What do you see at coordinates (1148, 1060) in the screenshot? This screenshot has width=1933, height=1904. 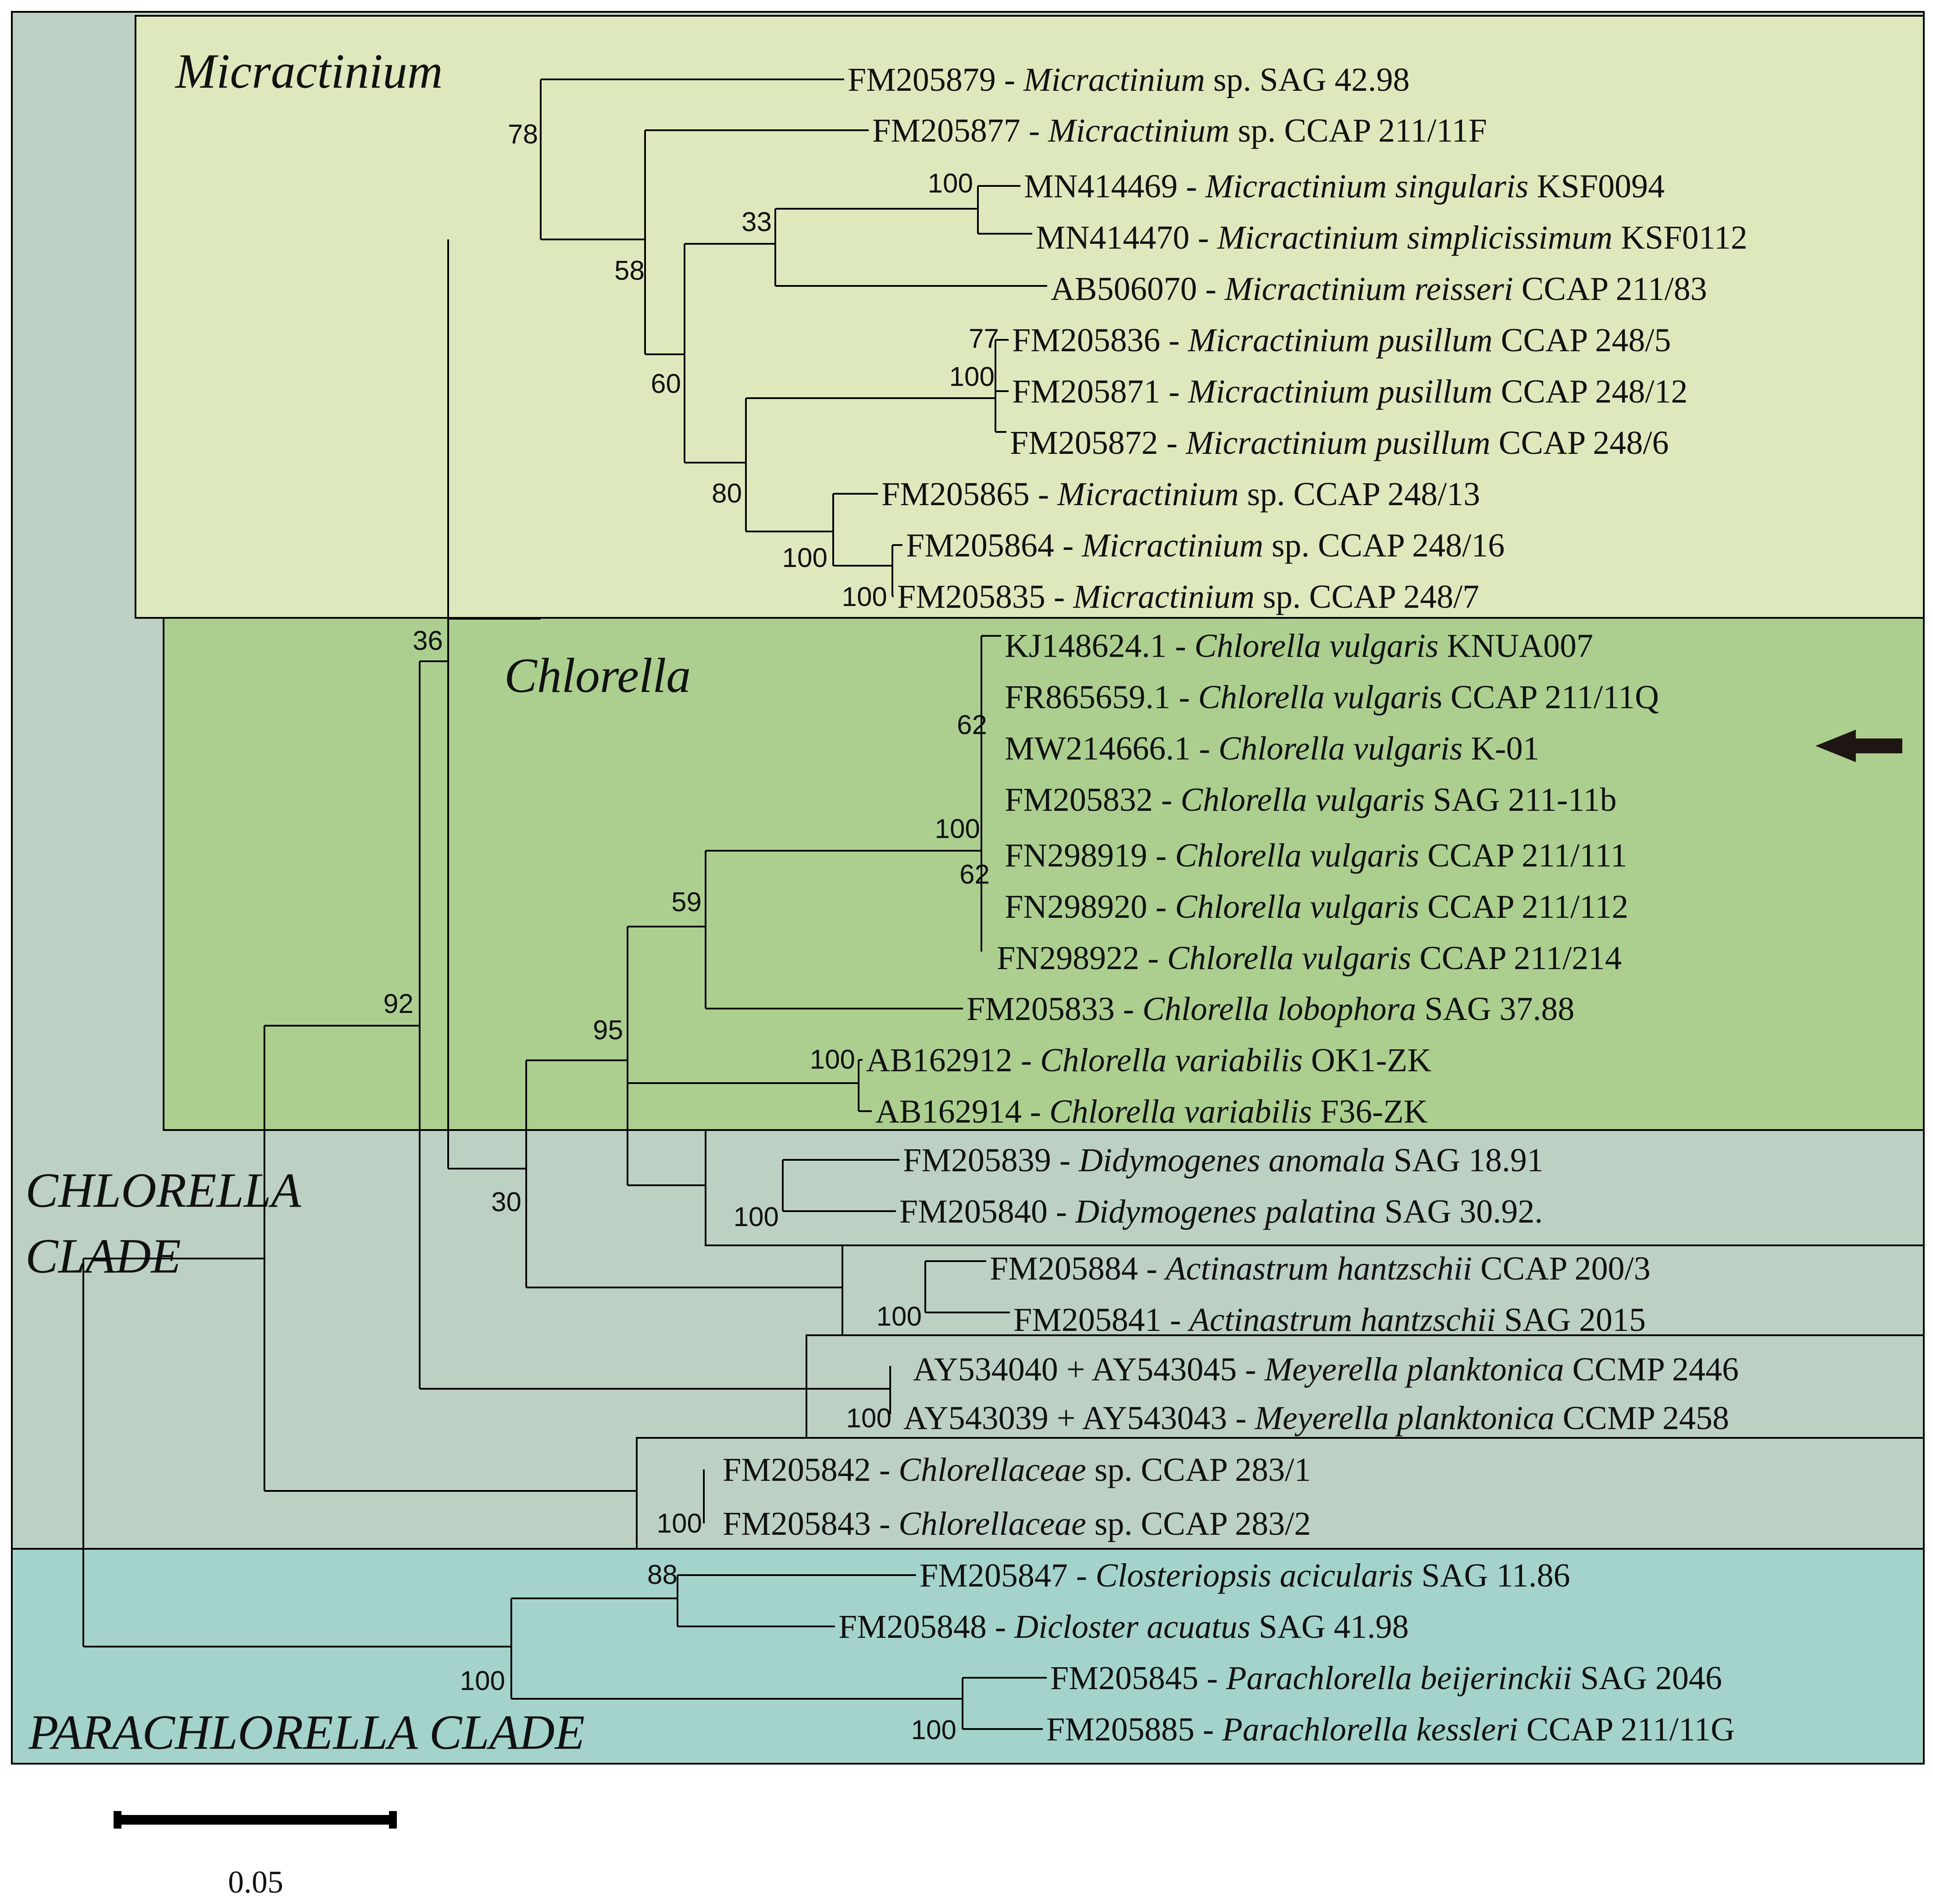 I see `taxon-label: AB162912 - Chlorella variabilis OK1-ZK` at bounding box center [1148, 1060].